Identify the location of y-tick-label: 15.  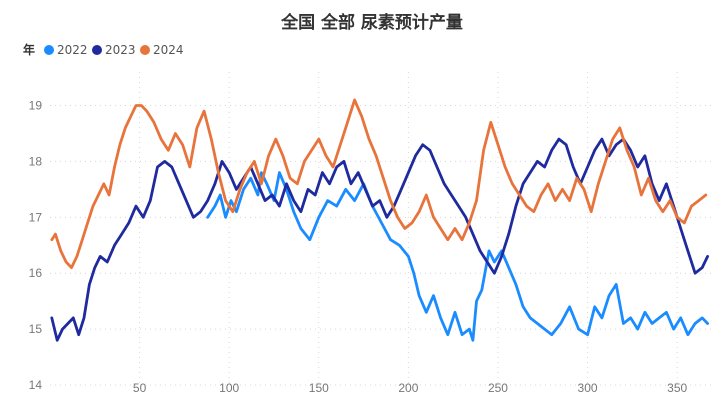
(36, 329).